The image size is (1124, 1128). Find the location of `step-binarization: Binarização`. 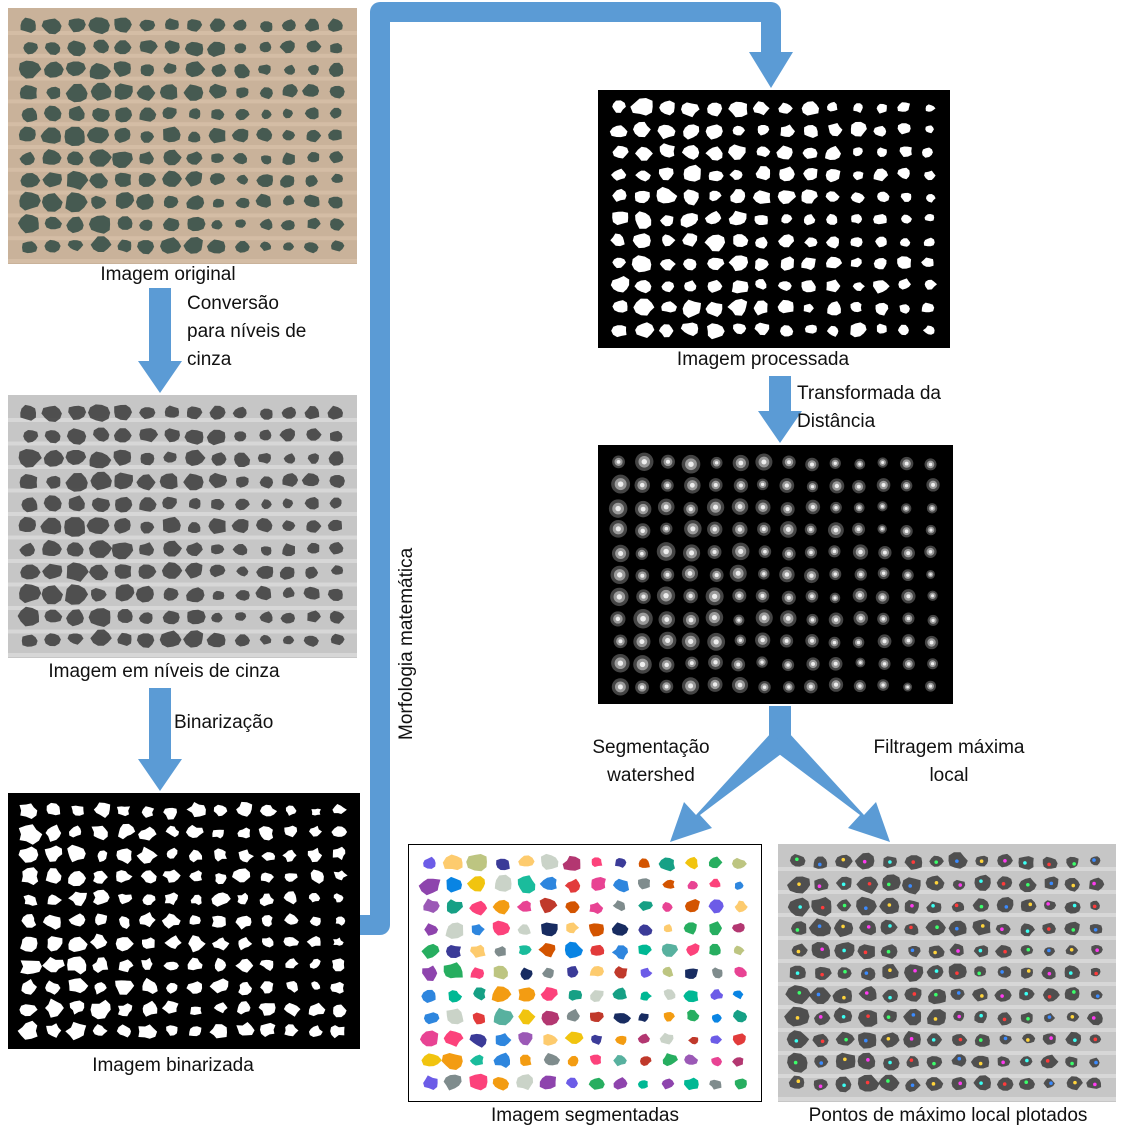

step-binarization: Binarização is located at coordinates (224, 722).